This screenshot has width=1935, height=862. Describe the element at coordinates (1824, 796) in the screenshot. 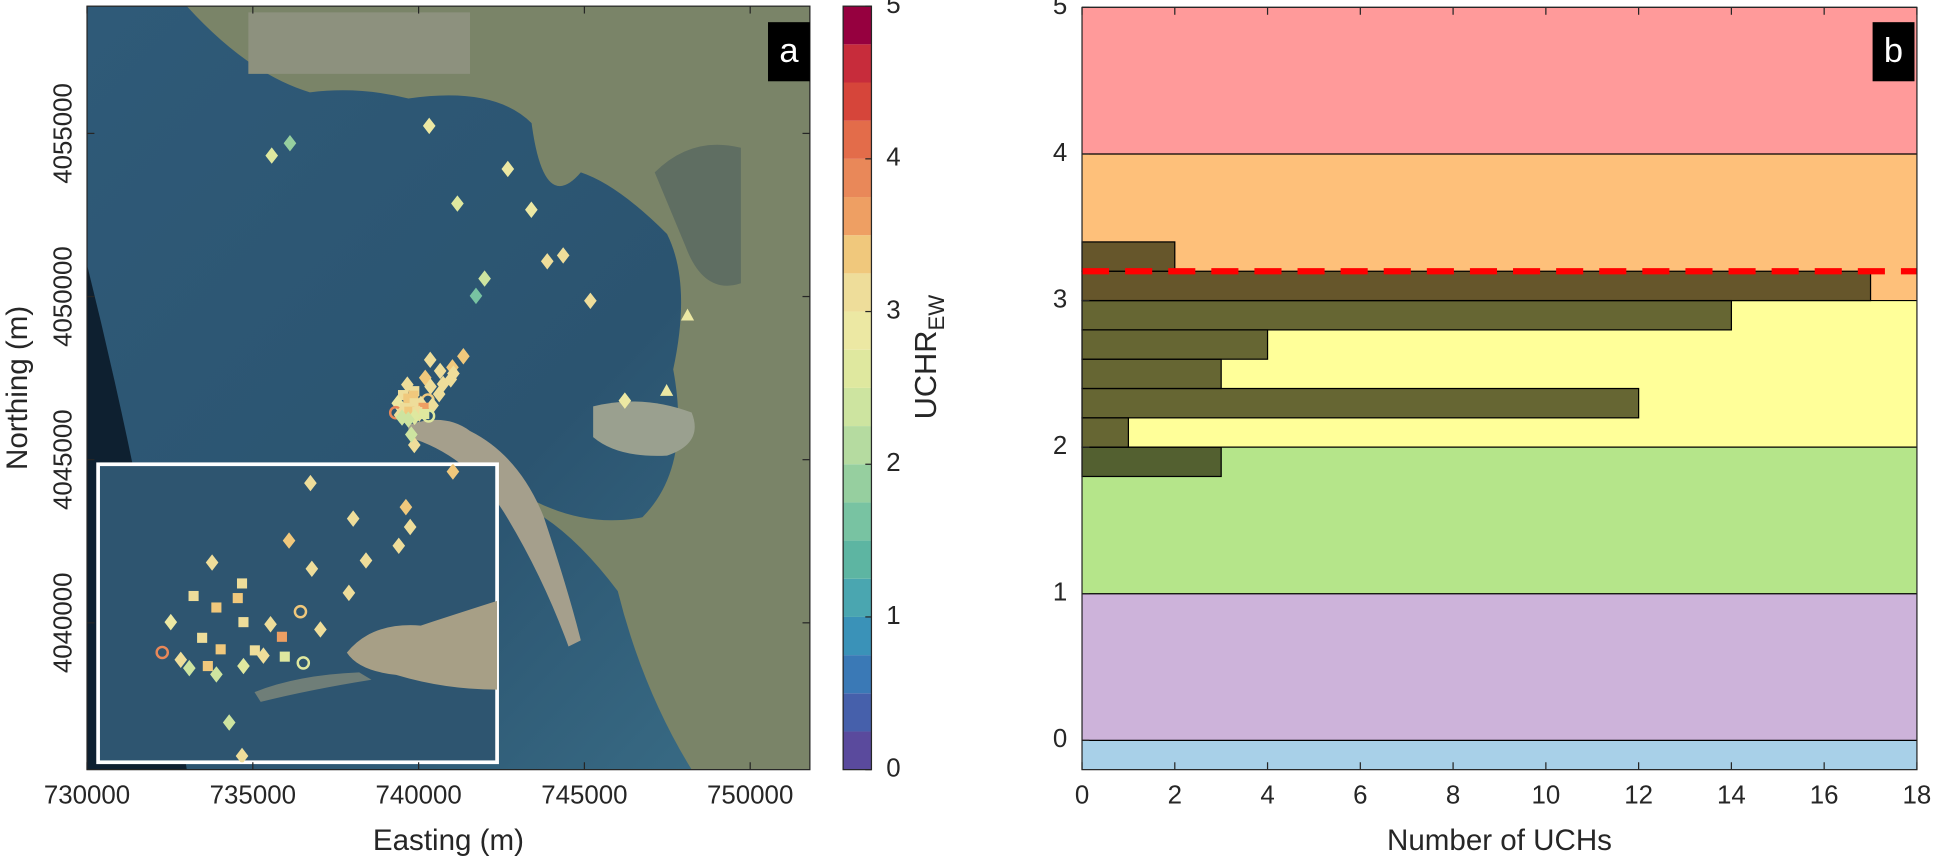

I see `x-tick-label: 16` at that location.